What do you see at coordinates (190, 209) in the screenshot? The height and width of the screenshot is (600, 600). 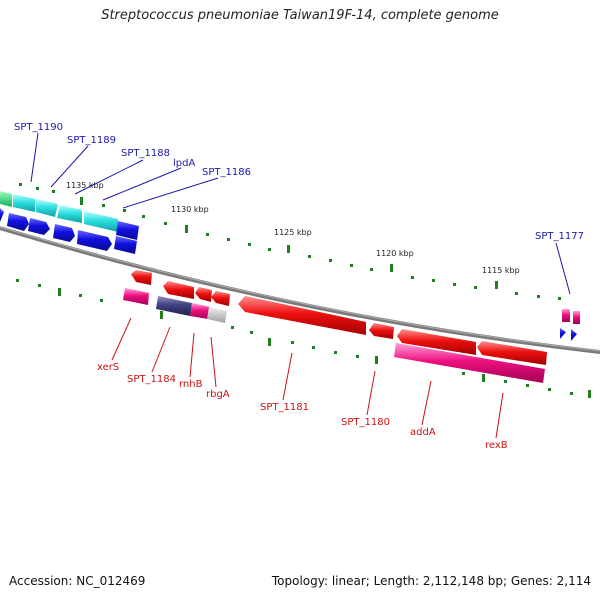 I see `scale-label-1130: 1130 kbp` at bounding box center [190, 209].